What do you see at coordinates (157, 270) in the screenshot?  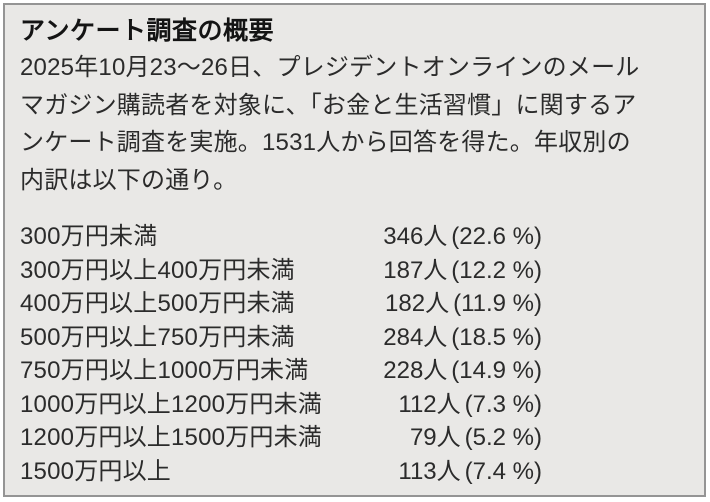 I see `income-range-label: 300万円以上400万円未満` at bounding box center [157, 270].